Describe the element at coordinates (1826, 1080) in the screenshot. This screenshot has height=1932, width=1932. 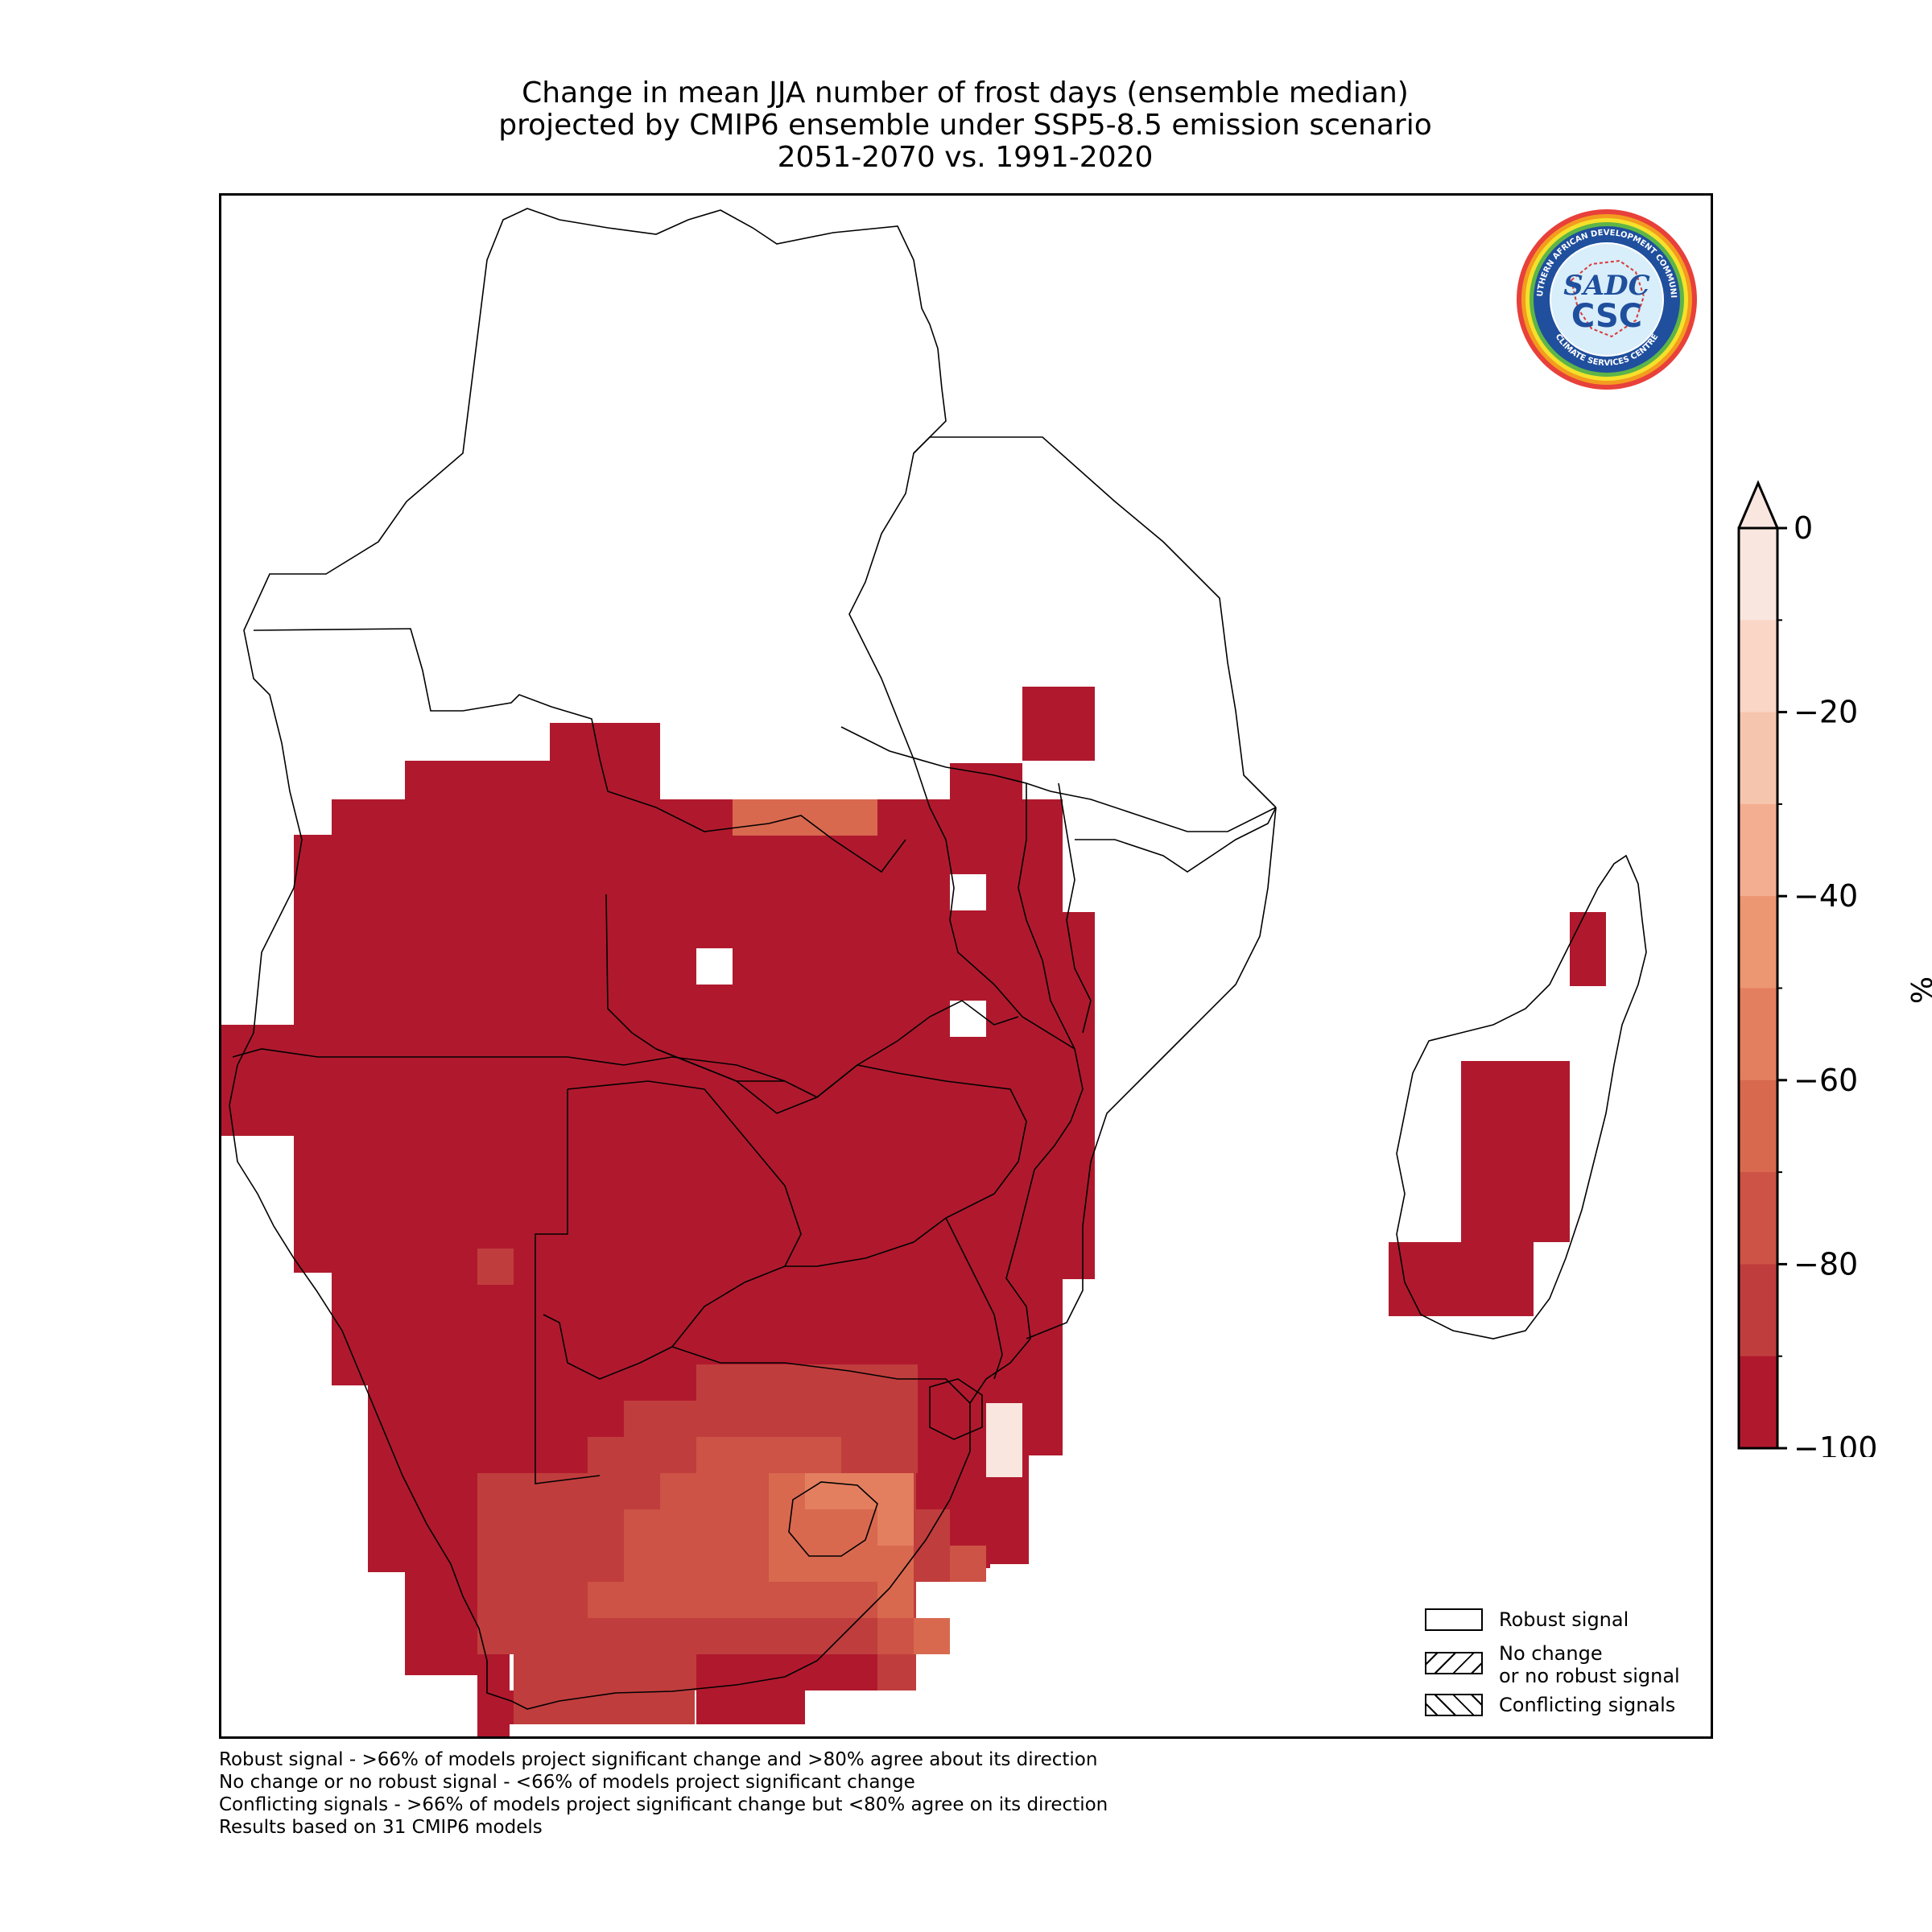
I see `colorbar-tick-label: −60` at that location.